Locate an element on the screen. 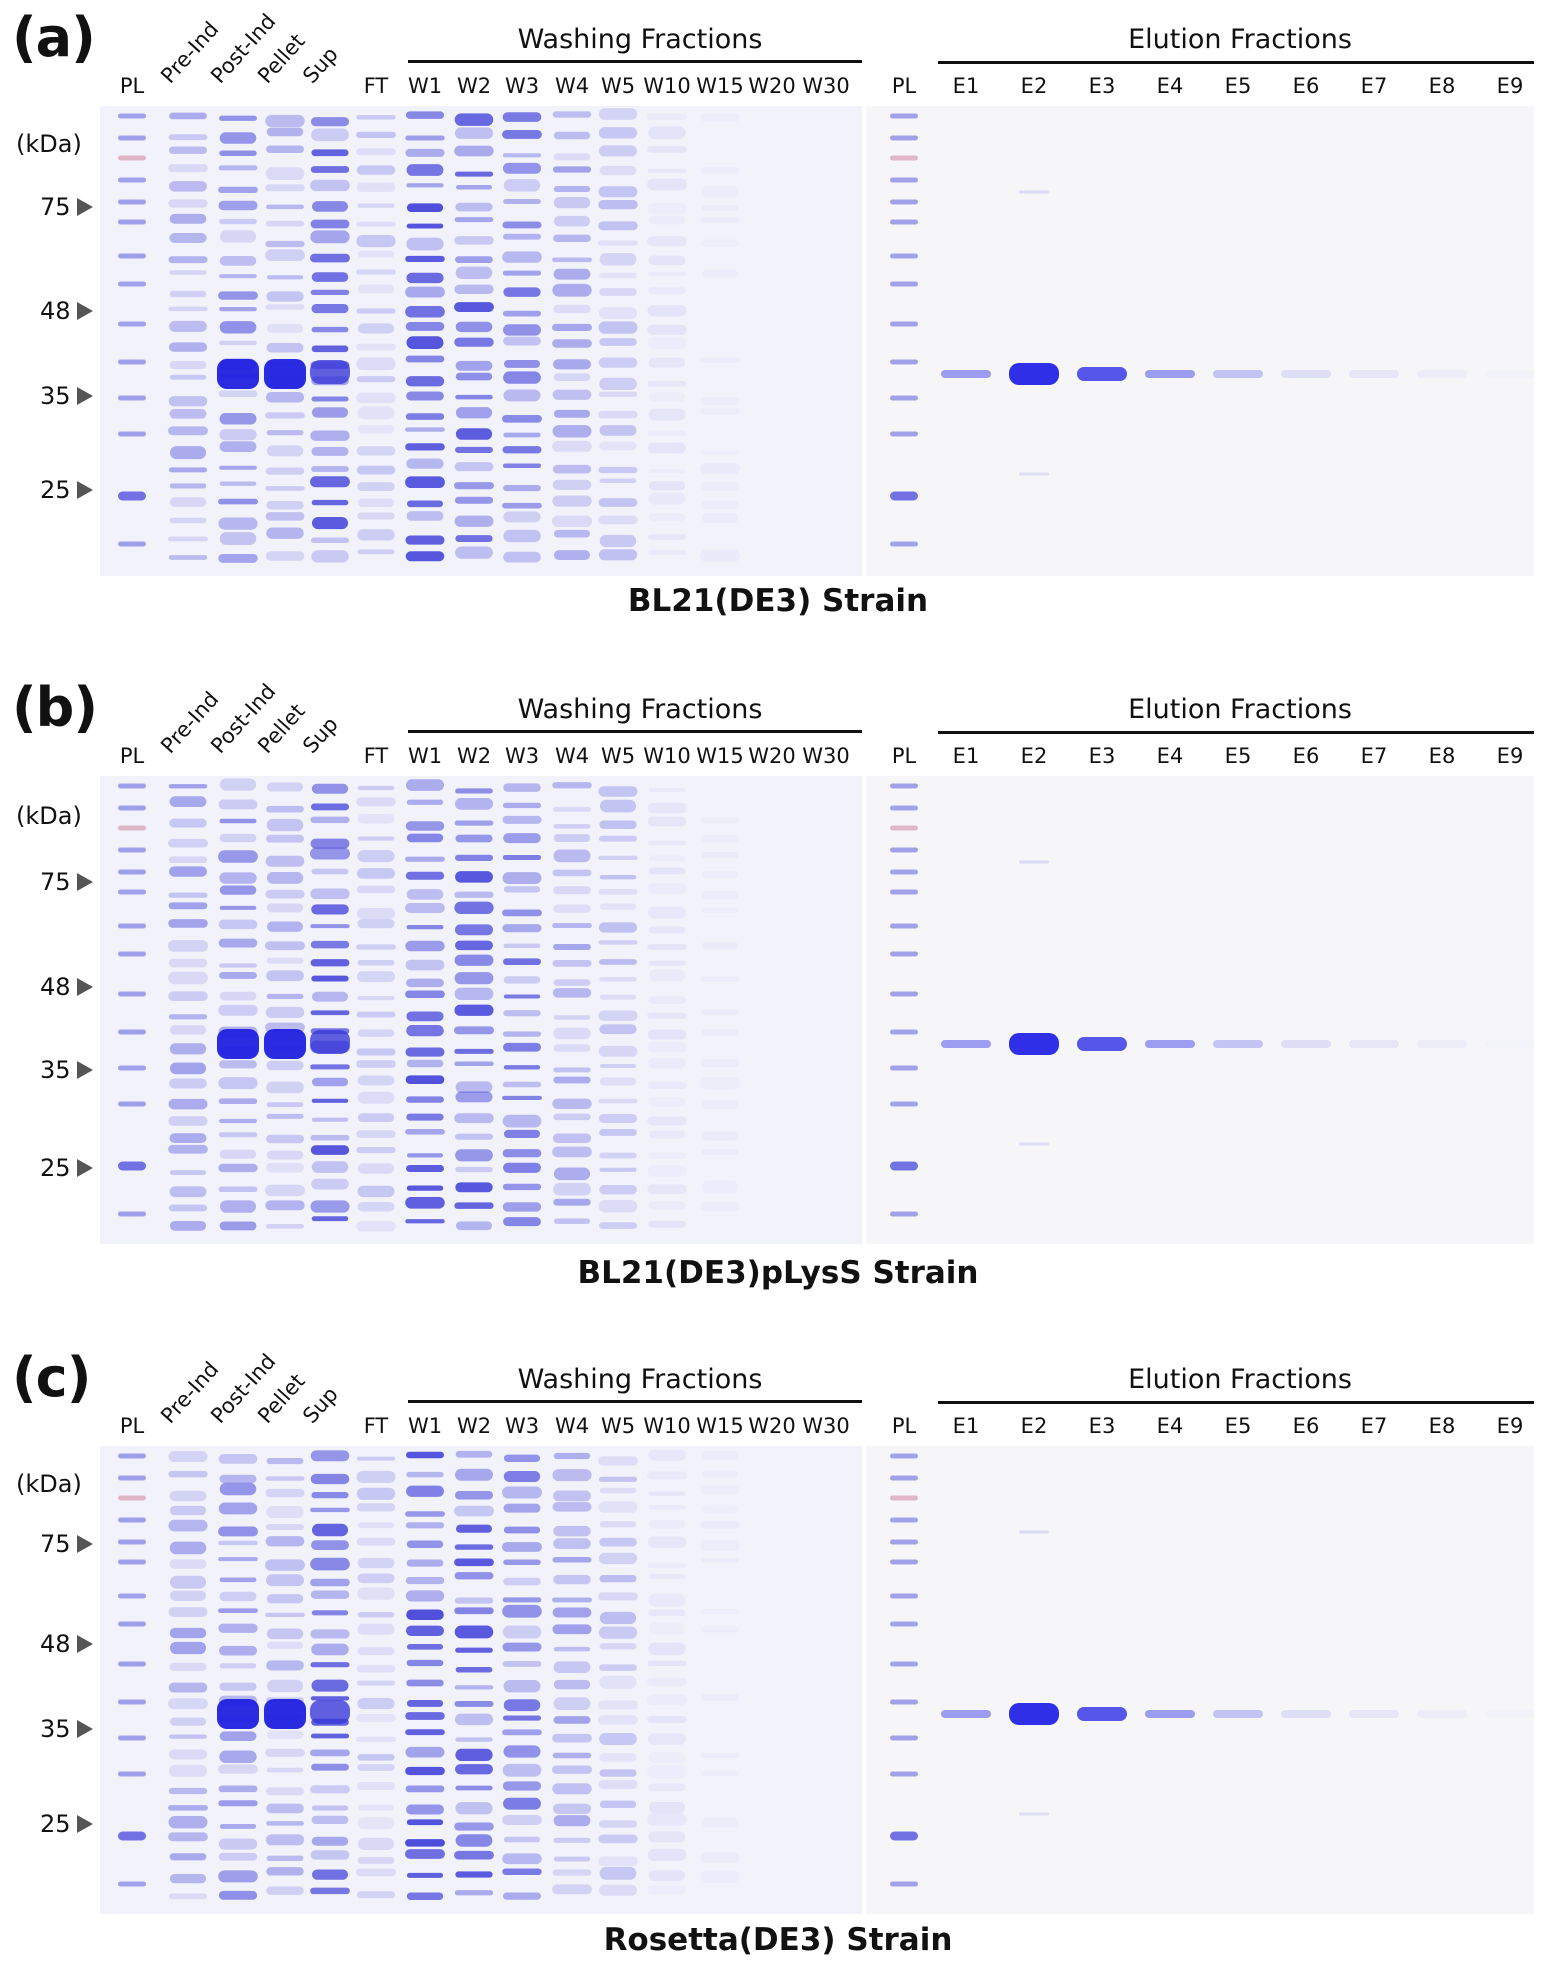  lane-label-pl: PL is located at coordinates (132, 756).